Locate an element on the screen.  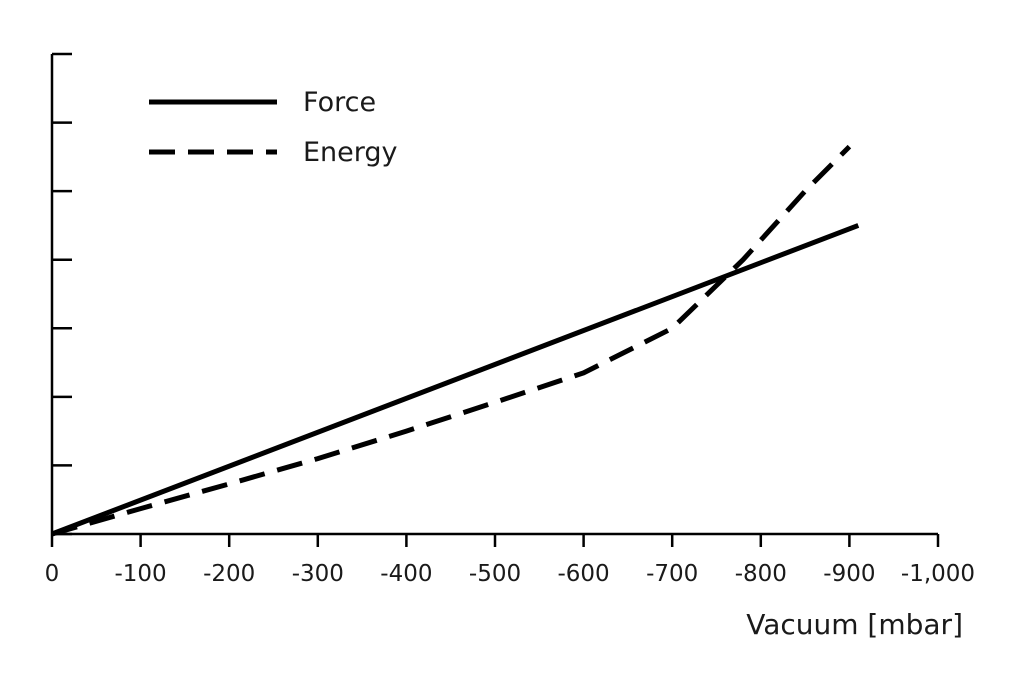
x-tick-label: 0 is located at coordinates (52, 574).